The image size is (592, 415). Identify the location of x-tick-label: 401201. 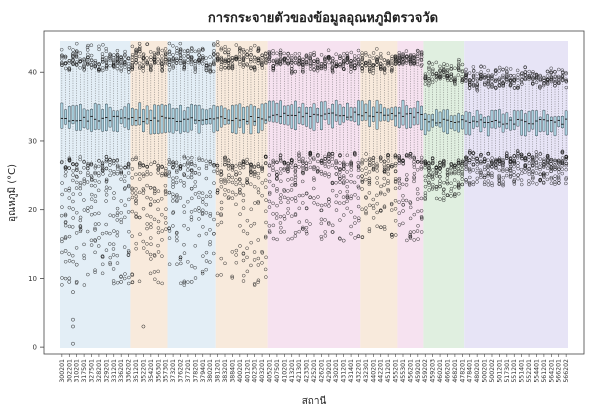
(247, 371).